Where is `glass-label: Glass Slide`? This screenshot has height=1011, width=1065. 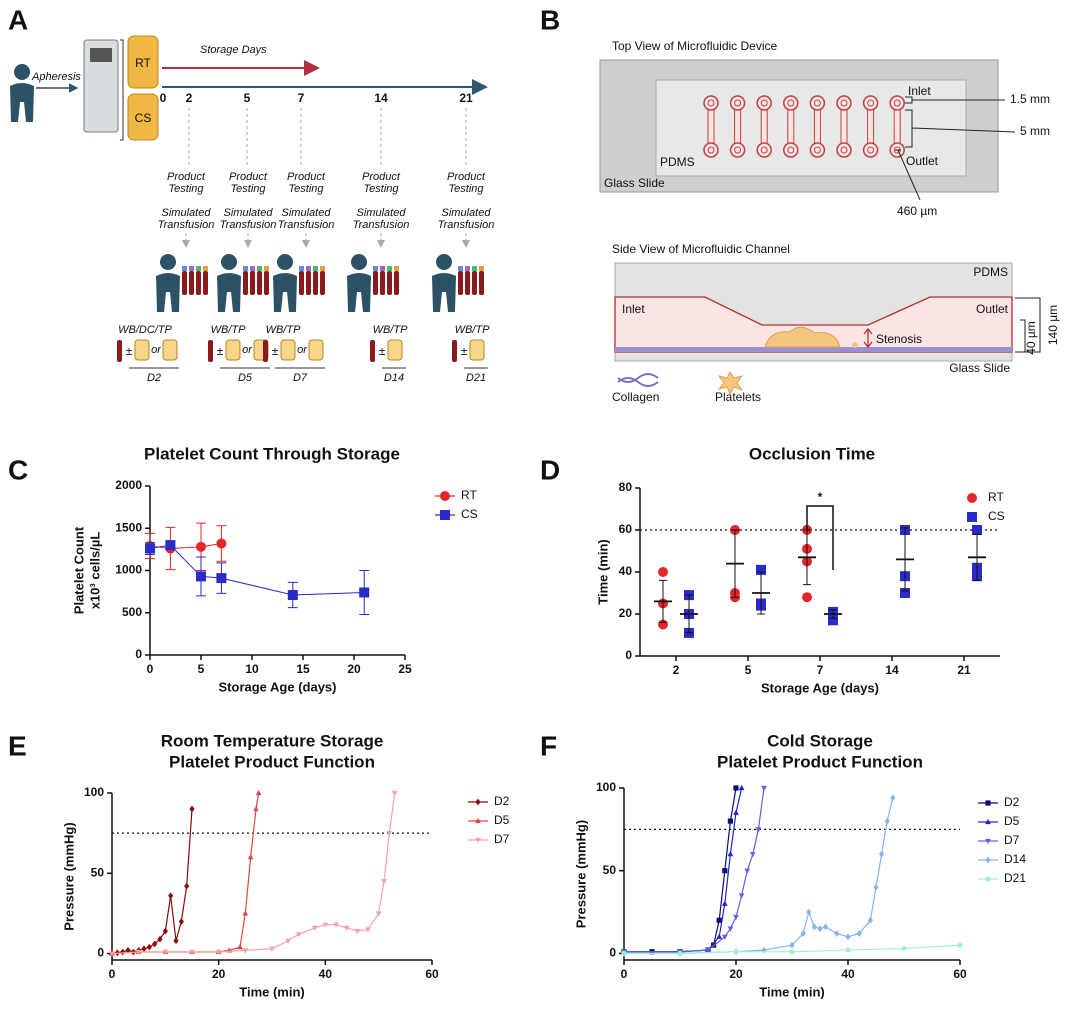
glass-label: Glass Slide is located at coordinates (634, 183).